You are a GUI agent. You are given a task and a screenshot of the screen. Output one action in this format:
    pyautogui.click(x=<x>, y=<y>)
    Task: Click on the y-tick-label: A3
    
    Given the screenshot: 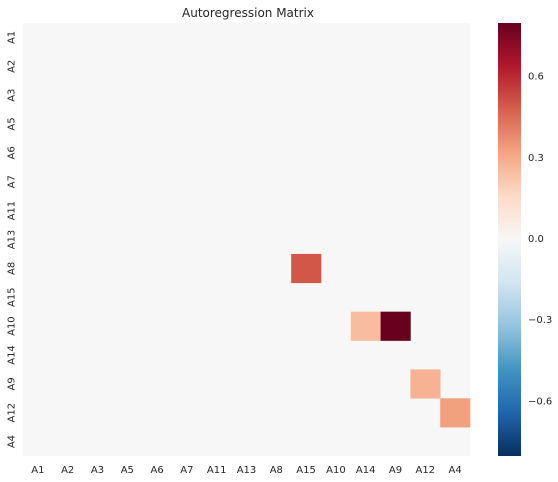 What is the action you would take?
    pyautogui.click(x=12, y=95)
    